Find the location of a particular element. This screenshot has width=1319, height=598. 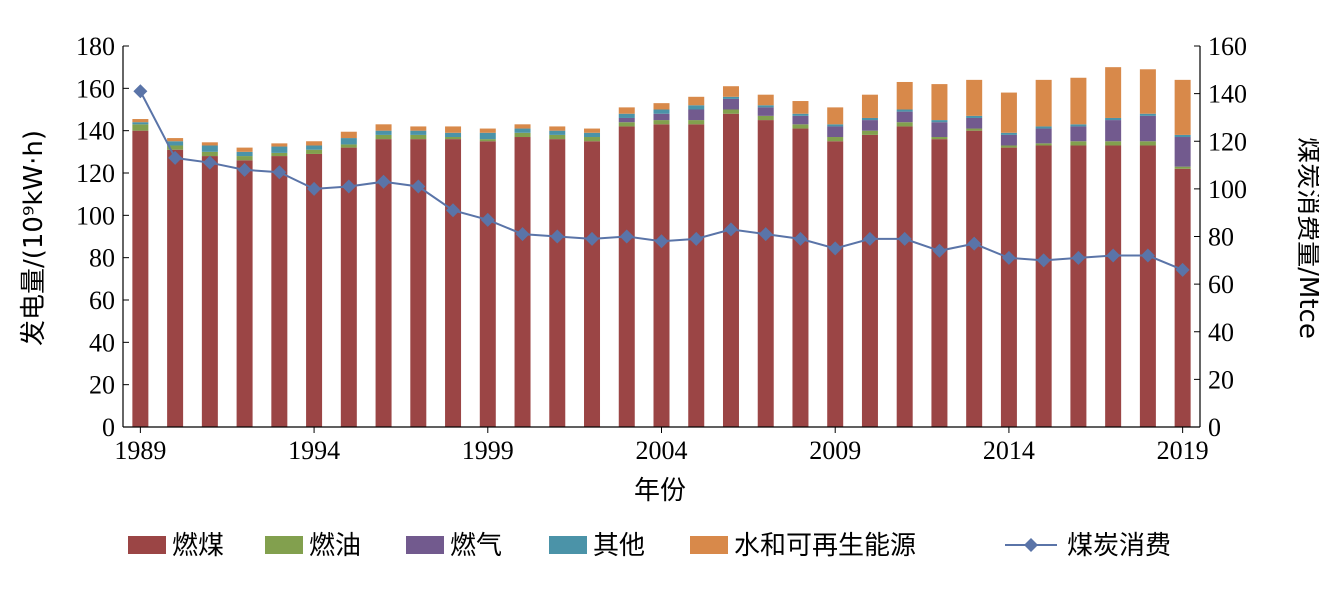

y-tick-label: 100 is located at coordinates (95, 215).